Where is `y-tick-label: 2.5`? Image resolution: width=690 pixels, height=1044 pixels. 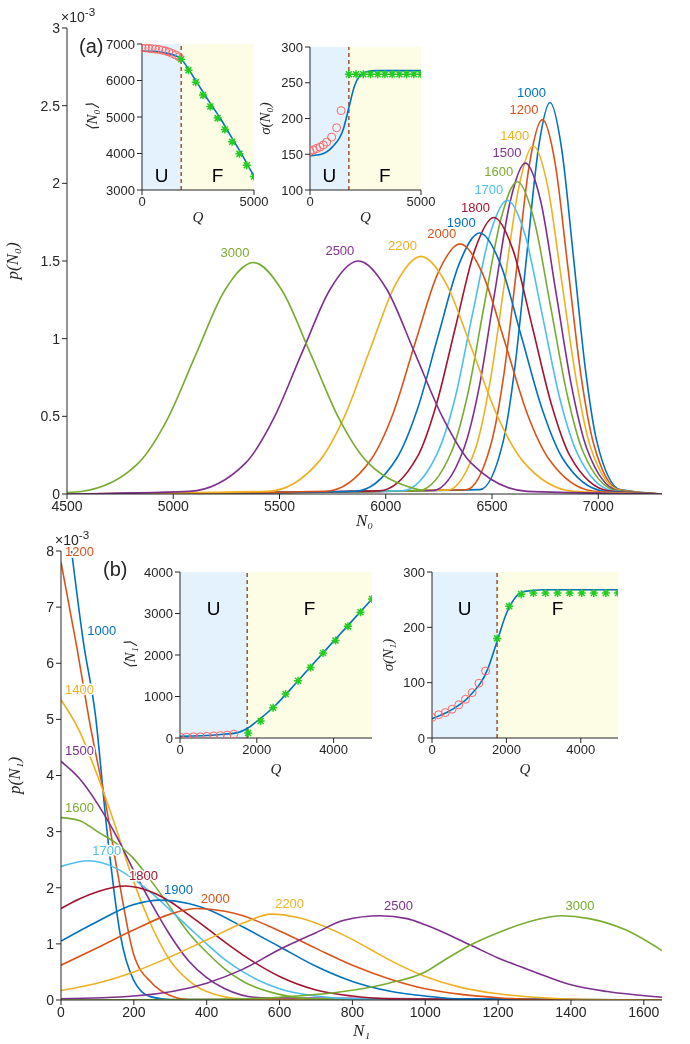
y-tick-label: 2.5 is located at coordinates (50, 105).